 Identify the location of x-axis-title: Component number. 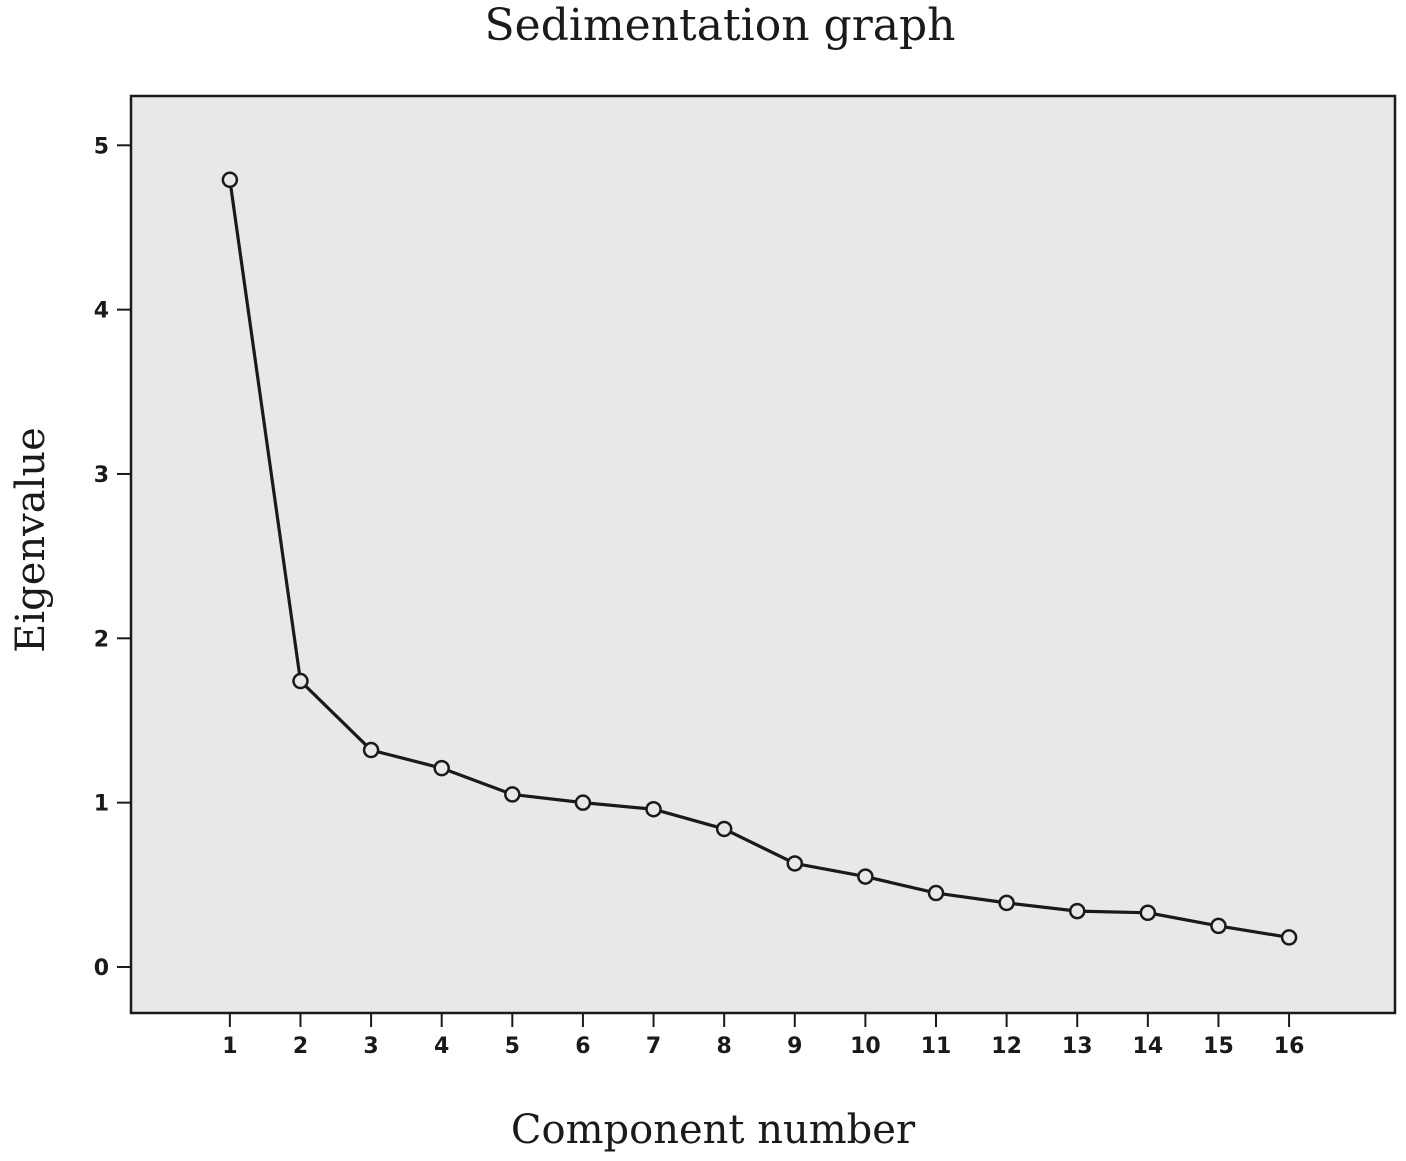
(713, 1130).